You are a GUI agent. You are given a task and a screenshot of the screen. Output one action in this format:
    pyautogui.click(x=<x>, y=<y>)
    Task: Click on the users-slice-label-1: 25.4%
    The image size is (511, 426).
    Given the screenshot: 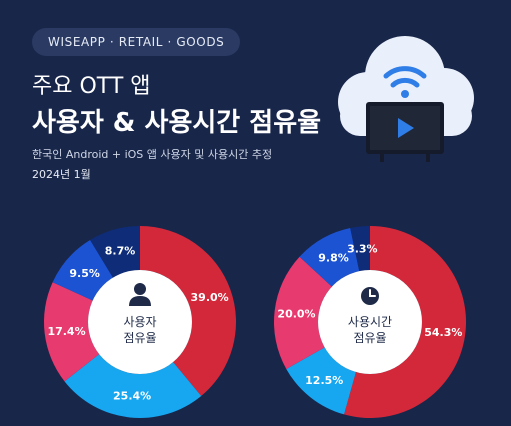 What is the action you would take?
    pyautogui.click(x=132, y=396)
    